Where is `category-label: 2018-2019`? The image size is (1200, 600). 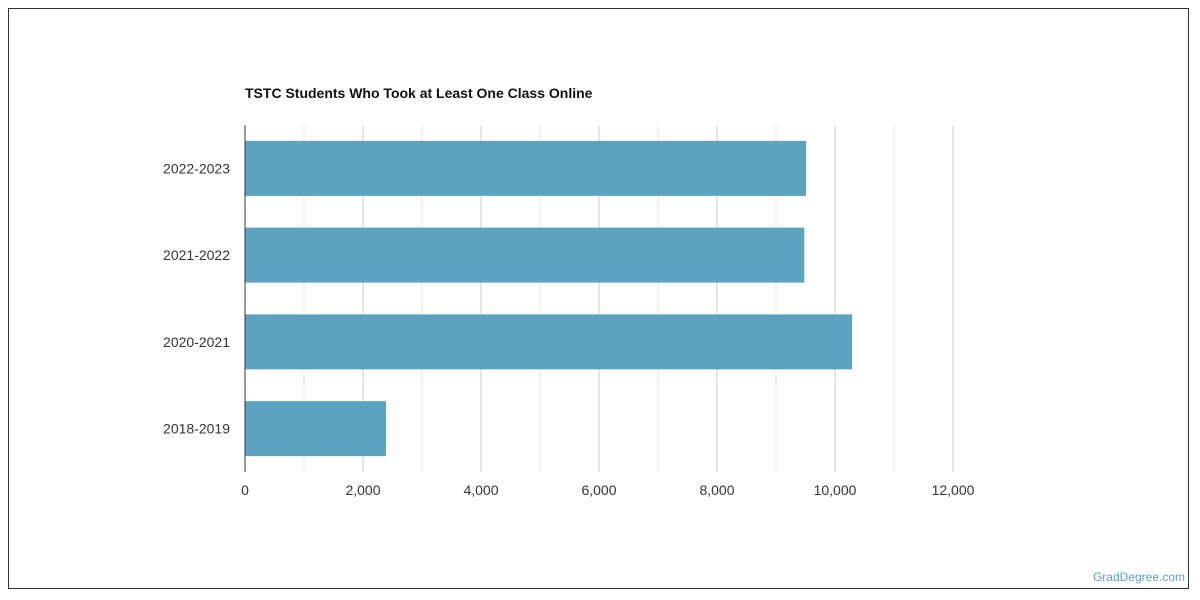 category-label: 2018-2019 is located at coordinates (196, 429).